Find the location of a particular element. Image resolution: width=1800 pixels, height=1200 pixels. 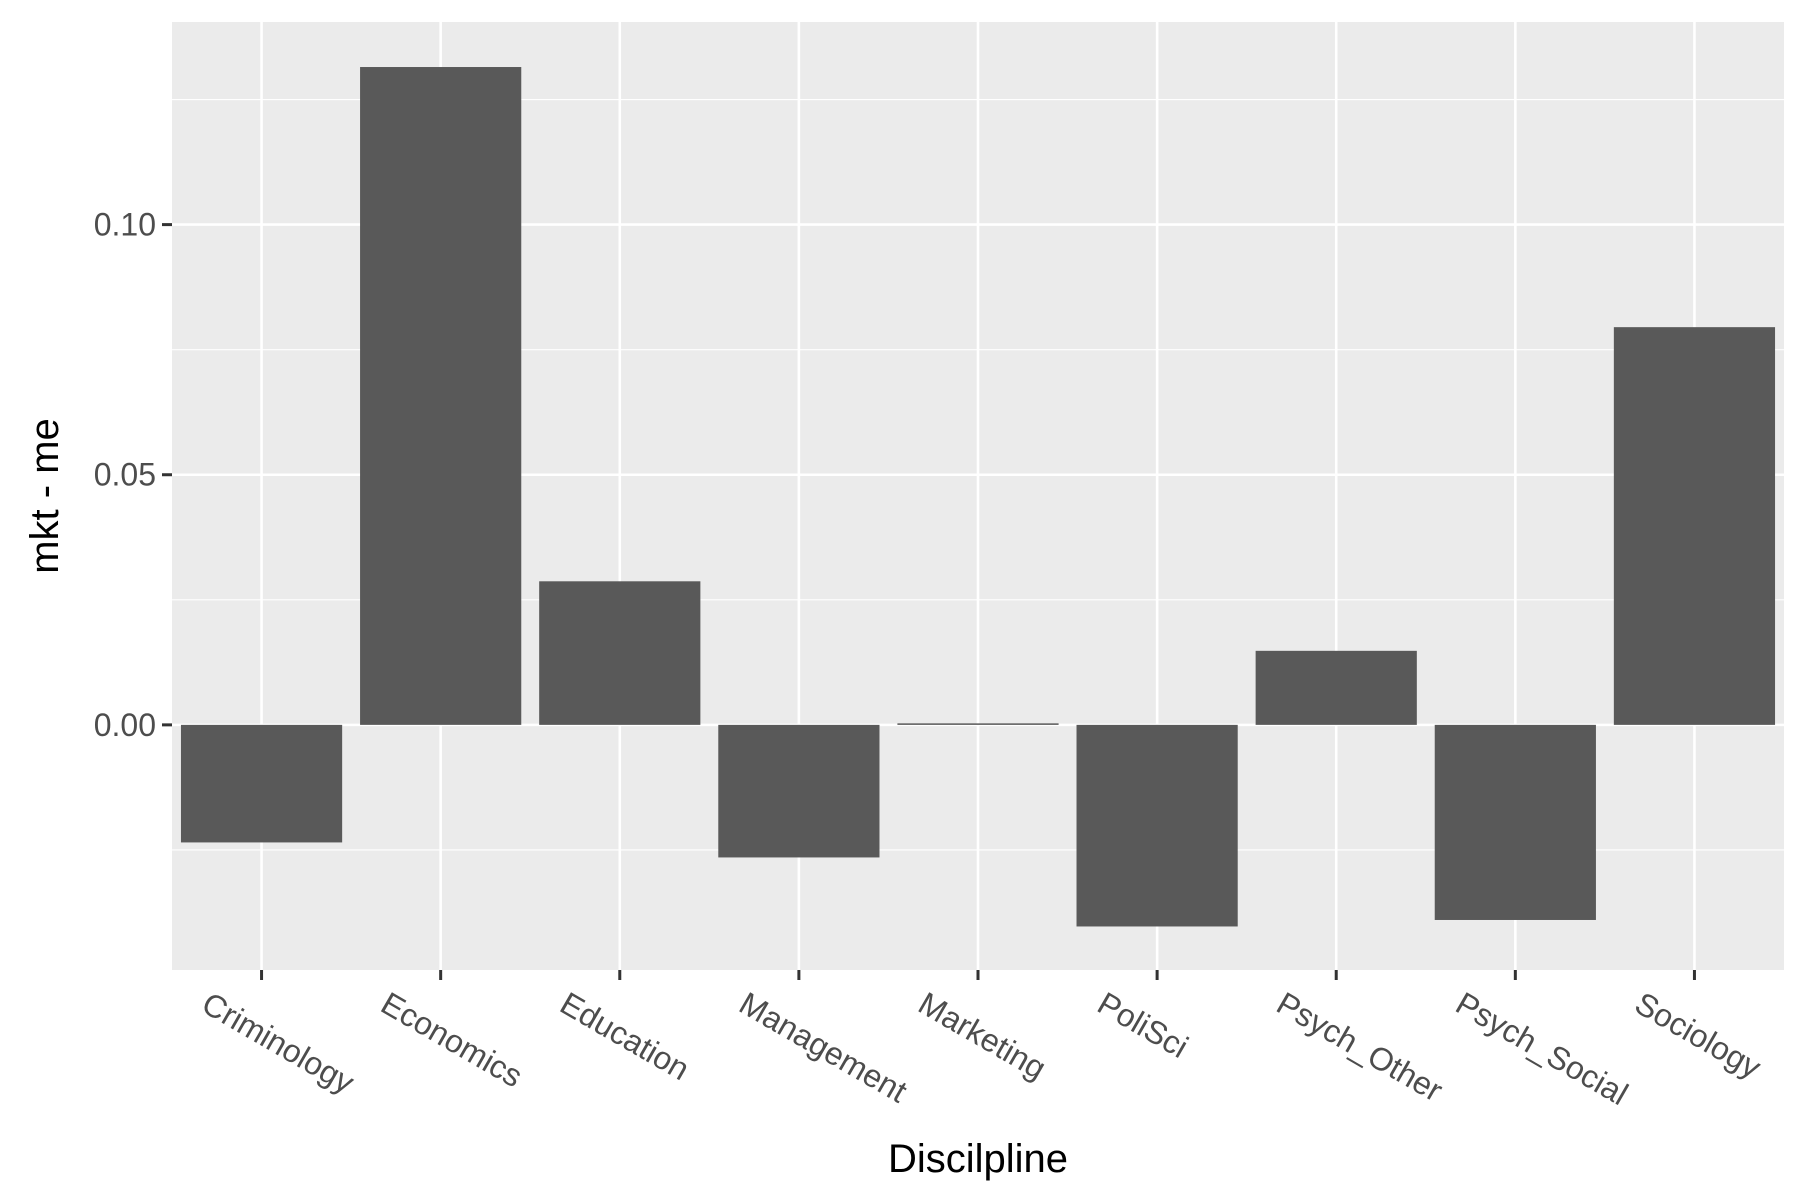

x-tick-label: PoliSci is located at coordinates (1143, 1025).